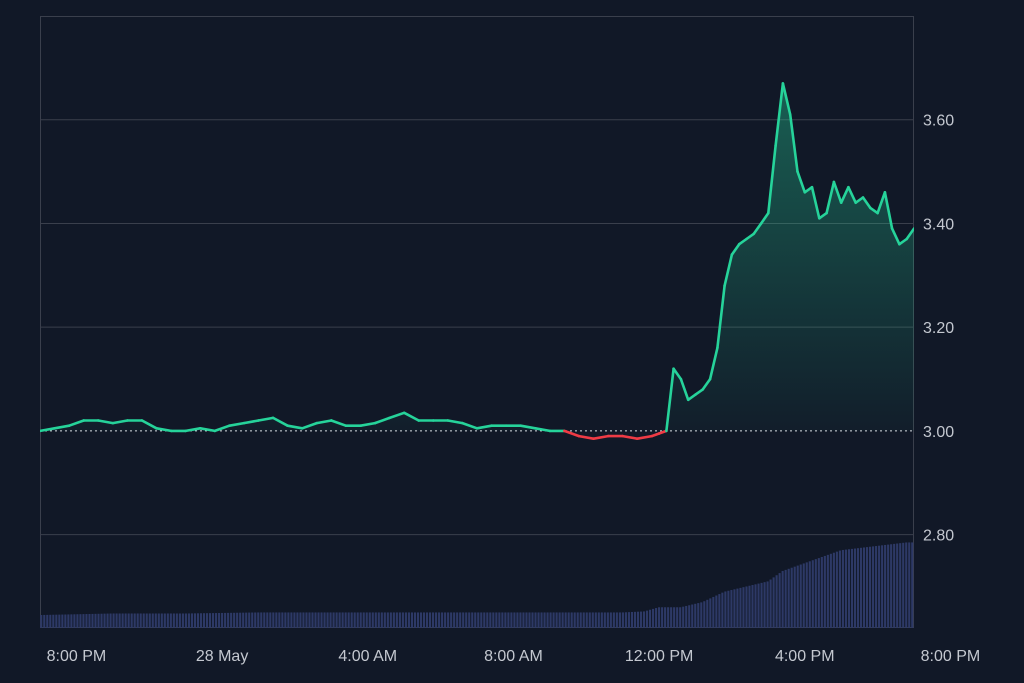  I want to click on x-tick-label: 4:00 AM, so click(367, 656).